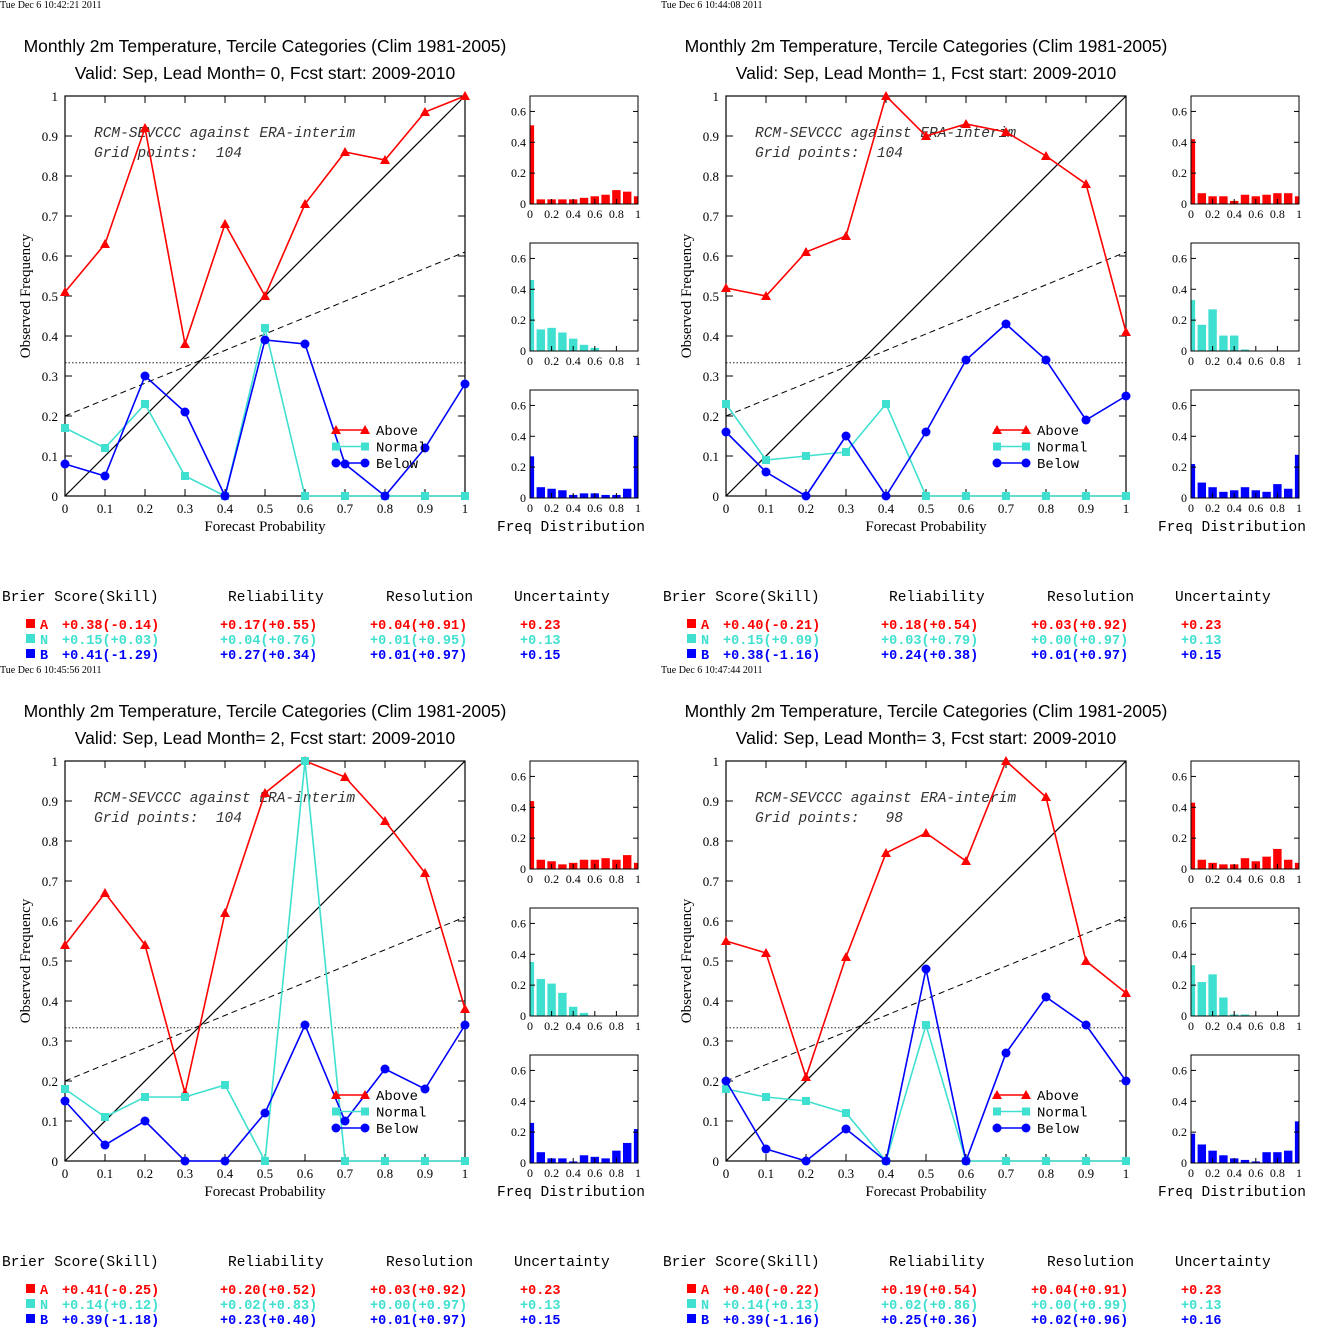 This screenshot has height=1330, width=1322. I want to click on hist-x-tick-label: 1, so click(638, 361).